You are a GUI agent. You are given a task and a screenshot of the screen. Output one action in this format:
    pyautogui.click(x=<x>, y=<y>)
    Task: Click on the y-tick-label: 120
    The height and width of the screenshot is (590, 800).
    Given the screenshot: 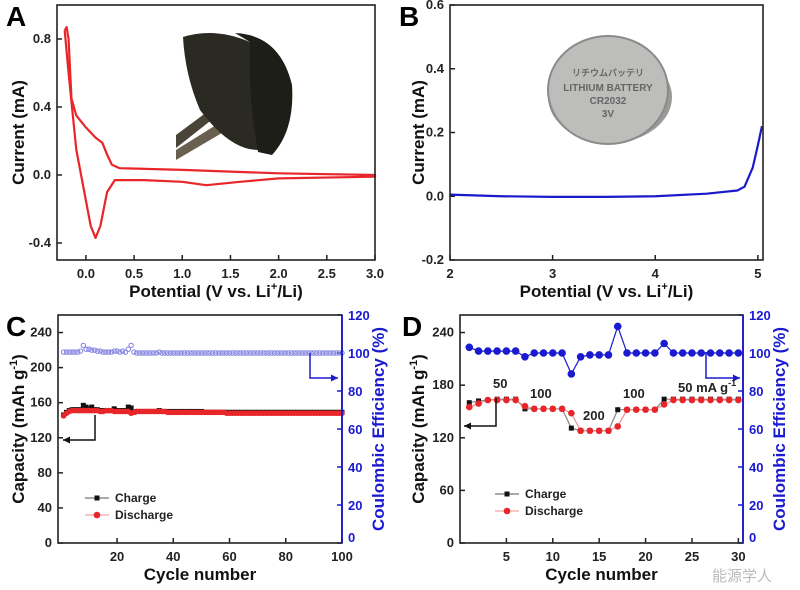 What is the action you would take?
    pyautogui.click(x=443, y=437)
    